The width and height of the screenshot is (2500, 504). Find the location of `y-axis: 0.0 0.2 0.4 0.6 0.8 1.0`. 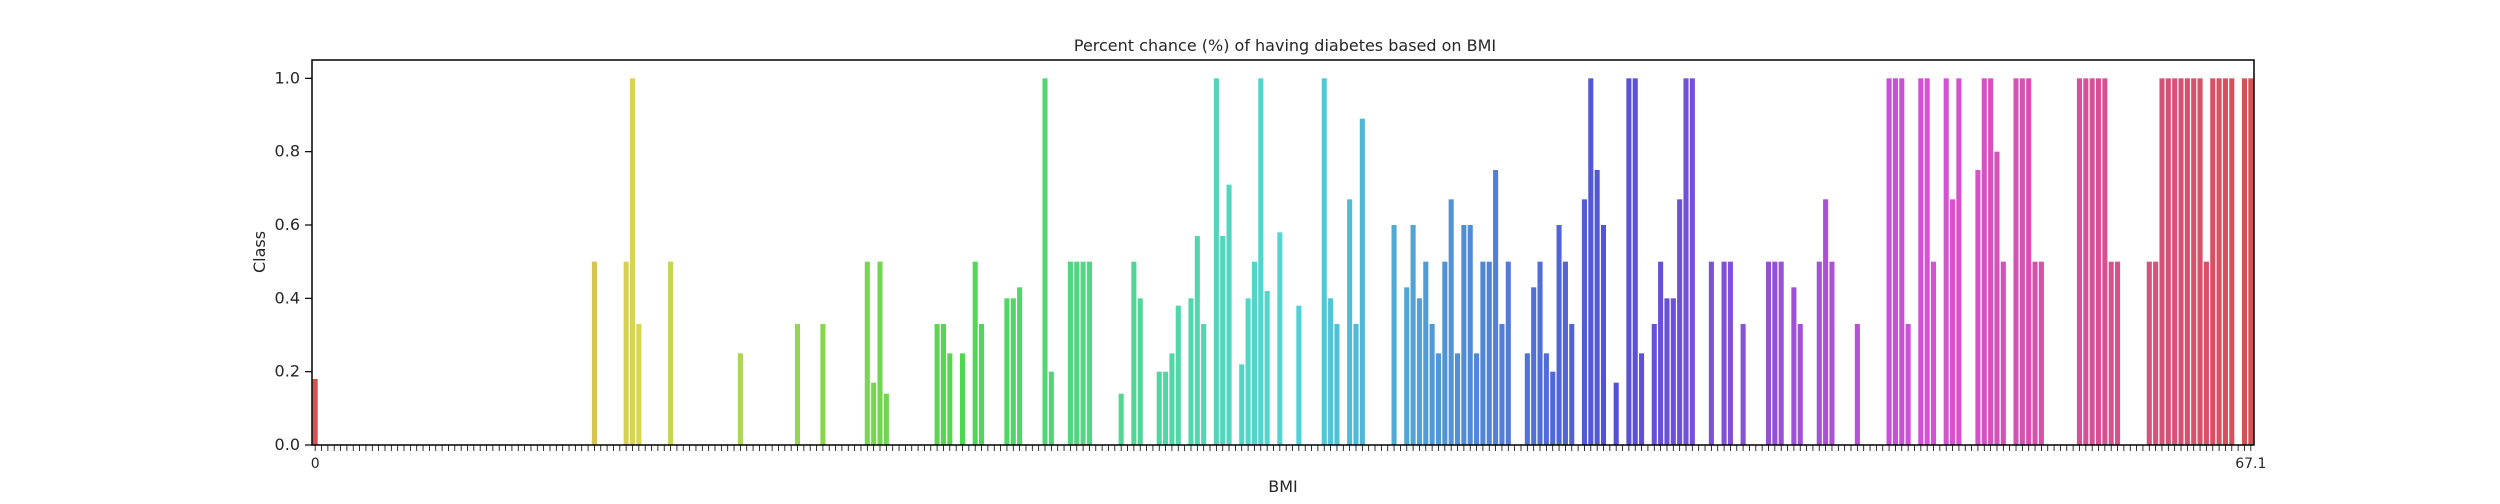

y-axis: 0.0 0.2 0.4 0.6 0.8 1.0 is located at coordinates (293, 261).